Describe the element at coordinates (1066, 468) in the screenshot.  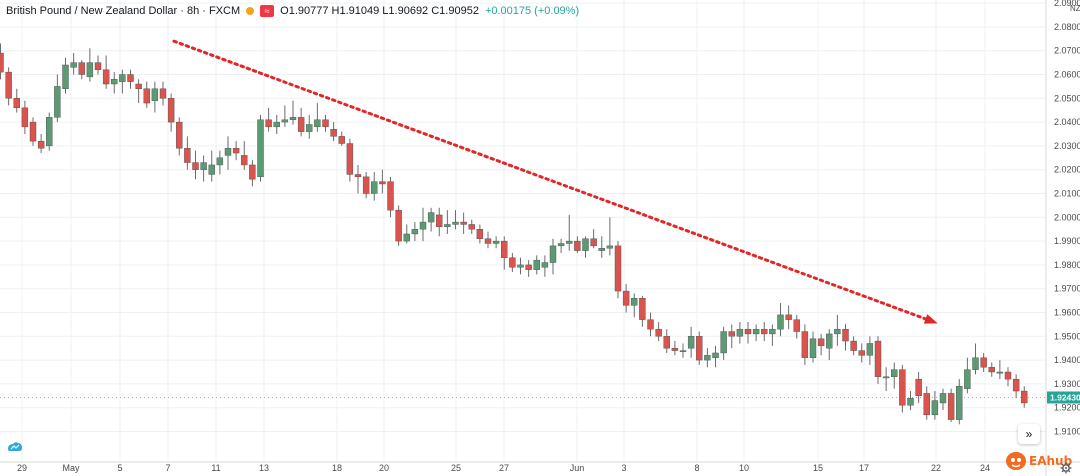
I see `gear-icon` at that location.